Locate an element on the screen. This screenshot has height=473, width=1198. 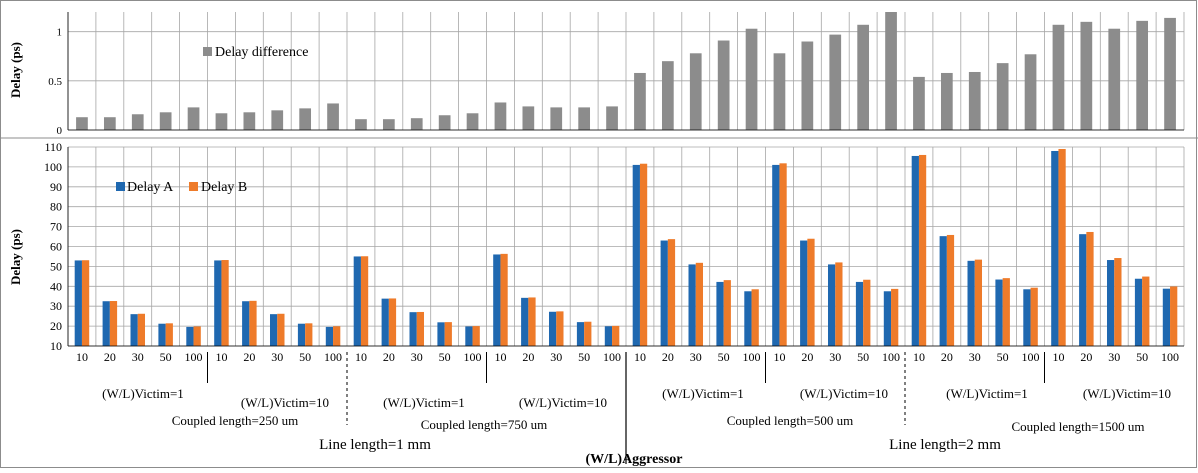
delay-y-tick-label: 100 is located at coordinates (53, 167).